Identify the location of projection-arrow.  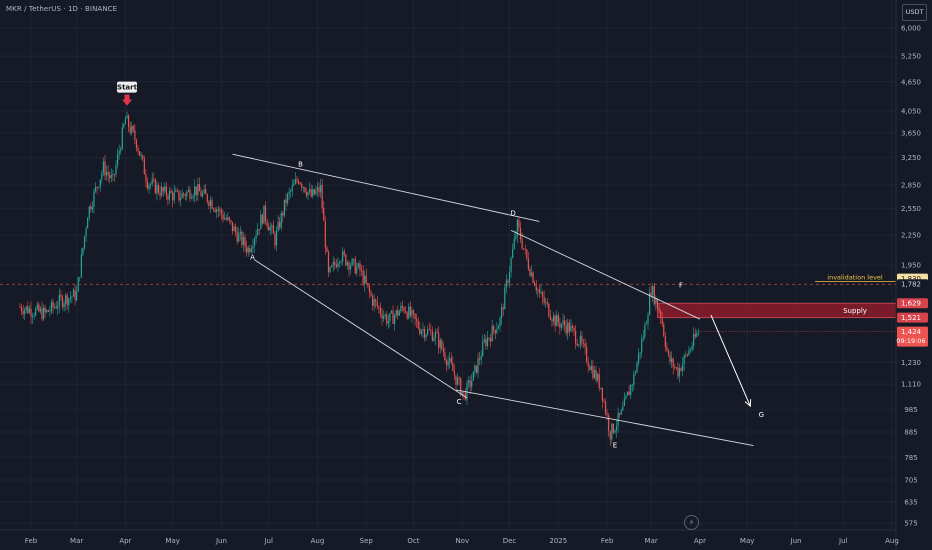
(730, 360).